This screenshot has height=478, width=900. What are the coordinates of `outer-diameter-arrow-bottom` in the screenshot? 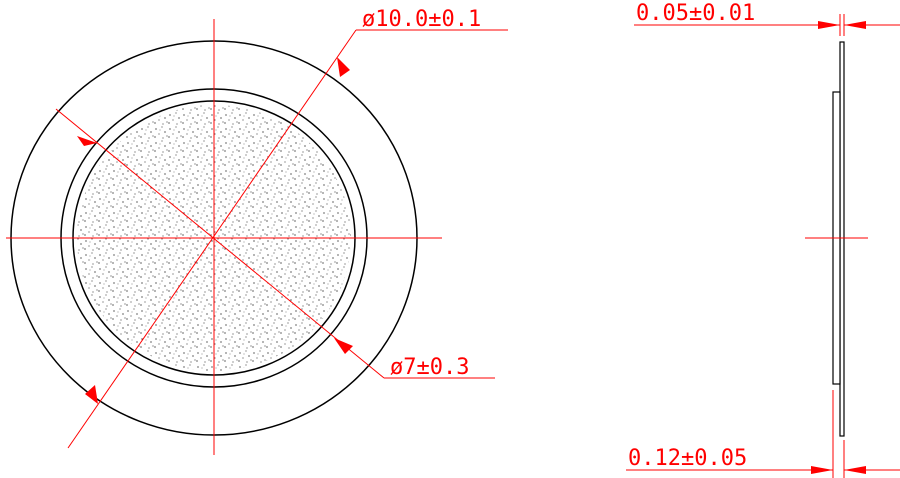 It's located at (91, 394).